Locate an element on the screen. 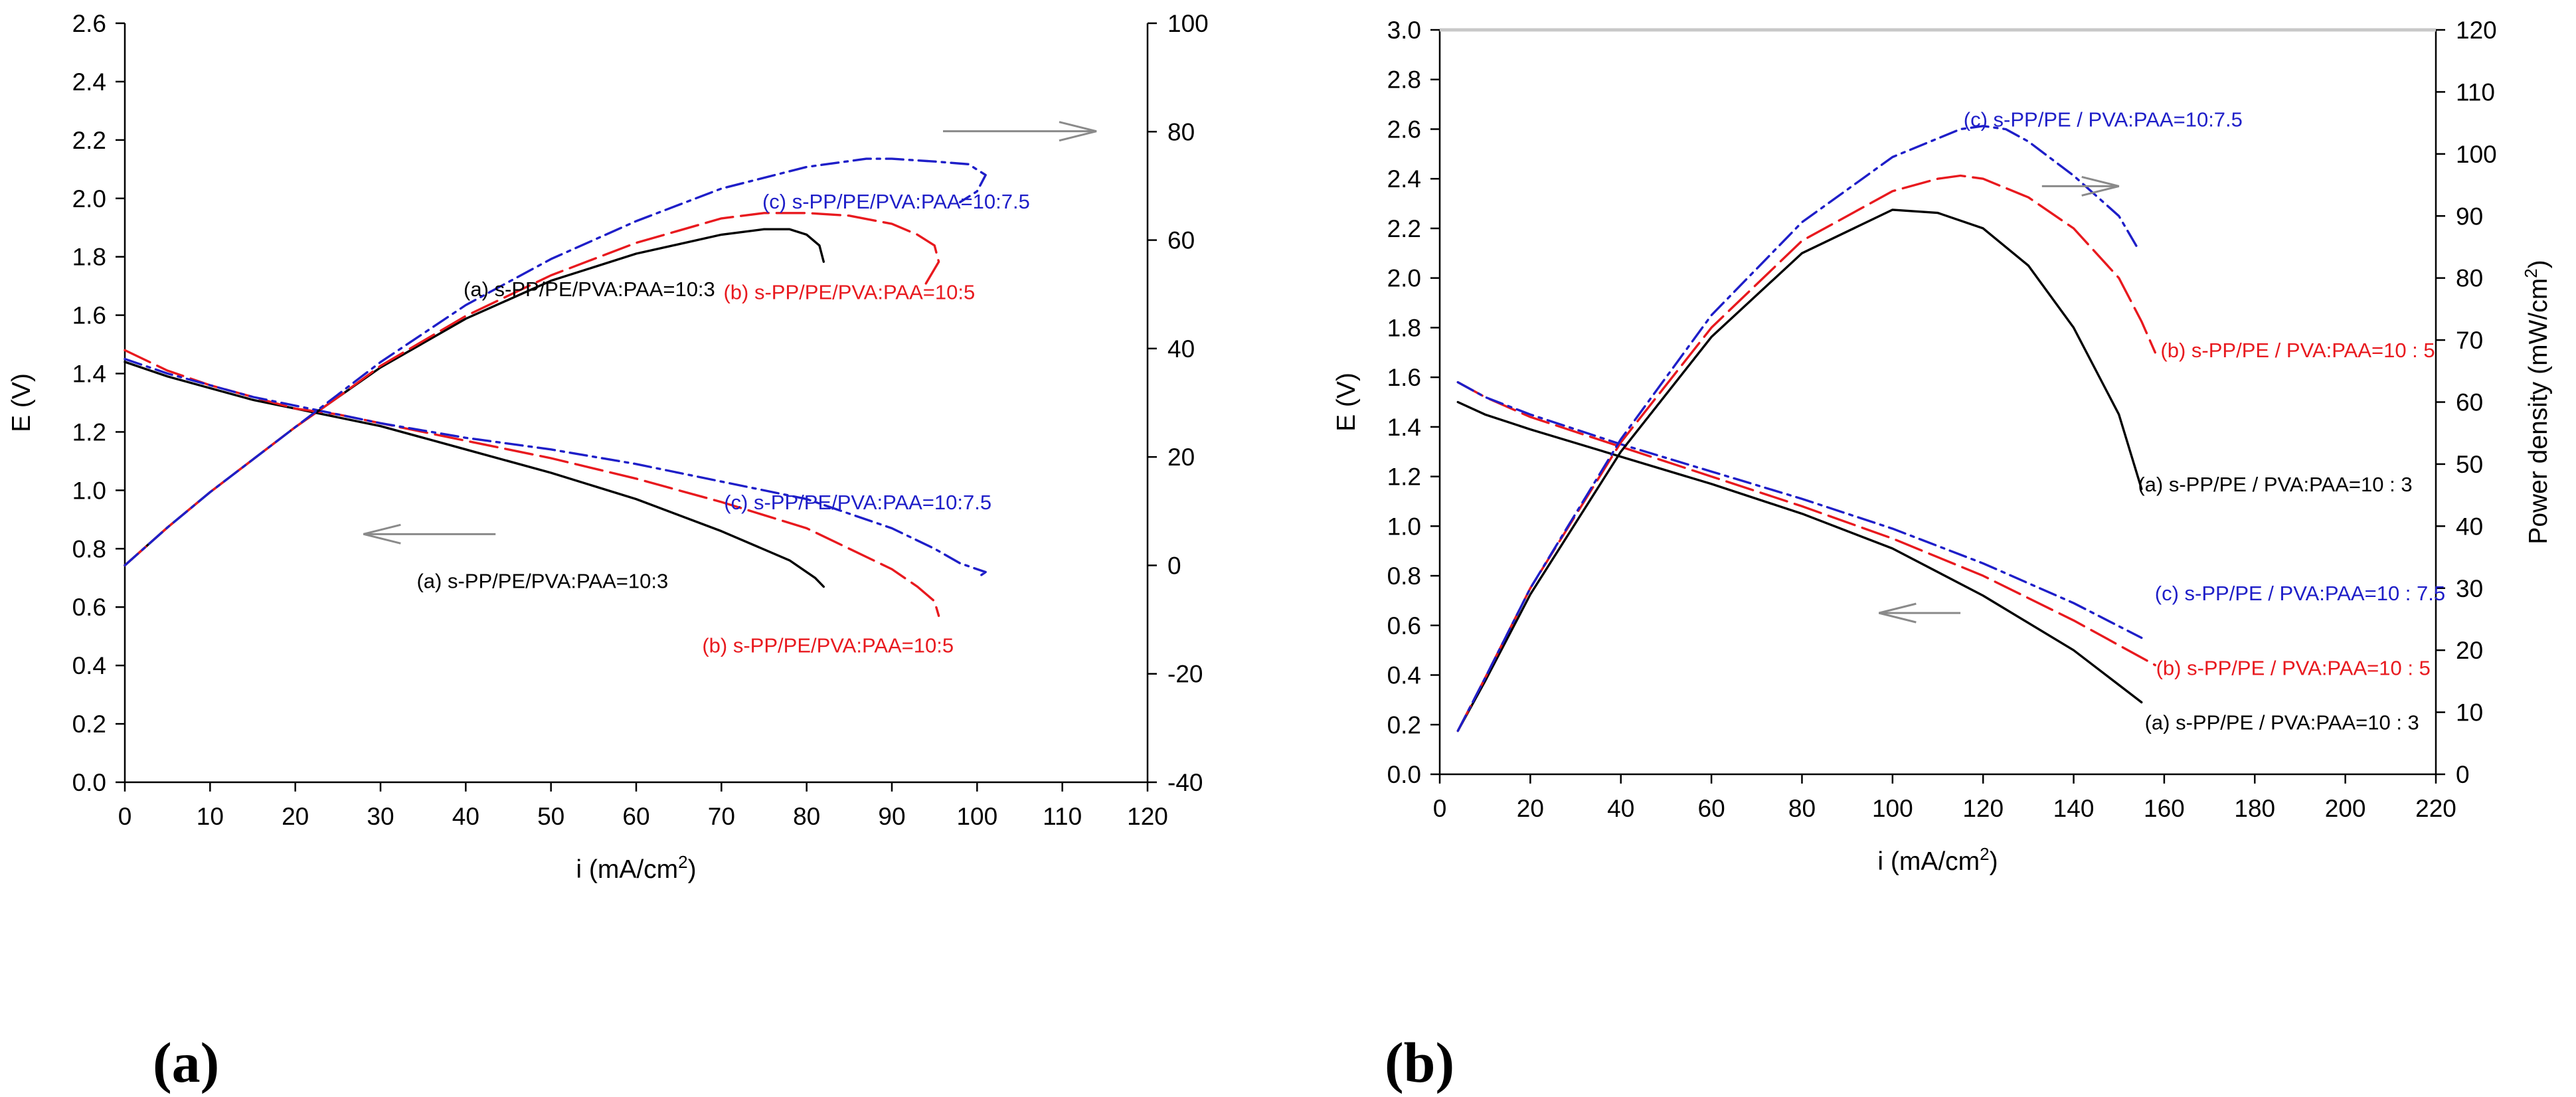 The height and width of the screenshot is (1097, 2576). y2-axis-label: Power density (mW/cm2) is located at coordinates (2537, 402).